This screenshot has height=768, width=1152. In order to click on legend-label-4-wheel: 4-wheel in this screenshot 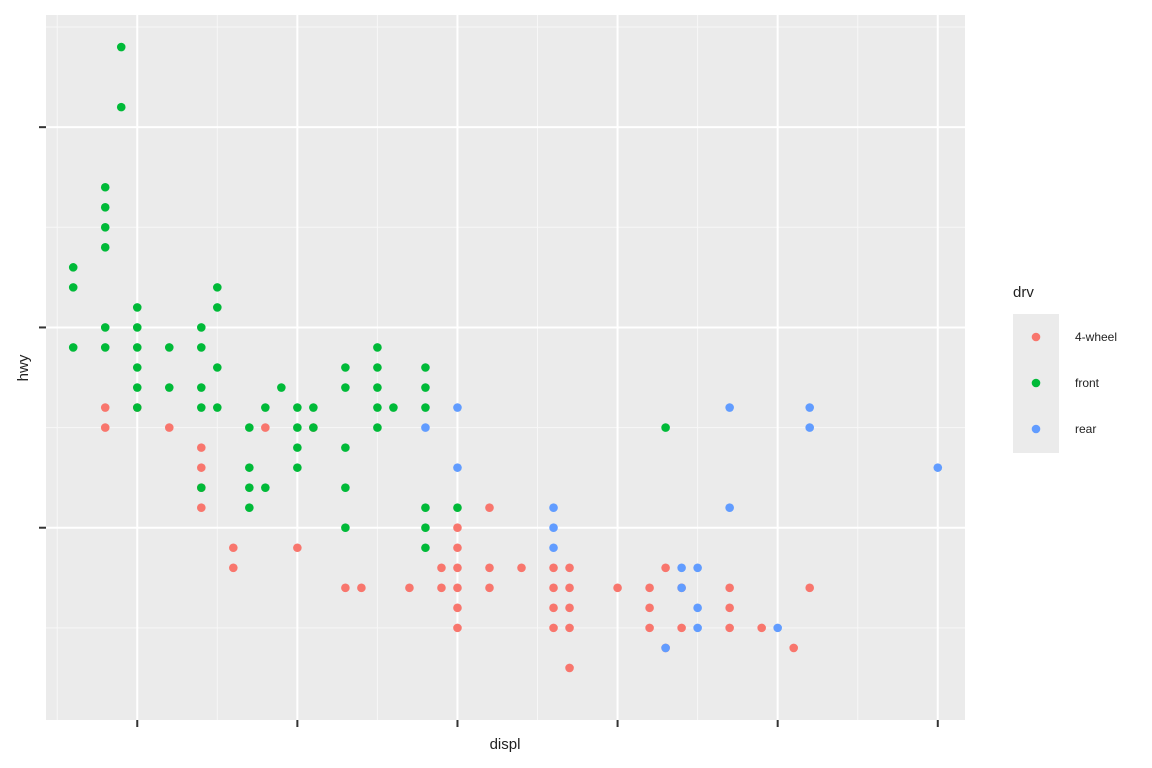, I will do `click(1096, 337)`.